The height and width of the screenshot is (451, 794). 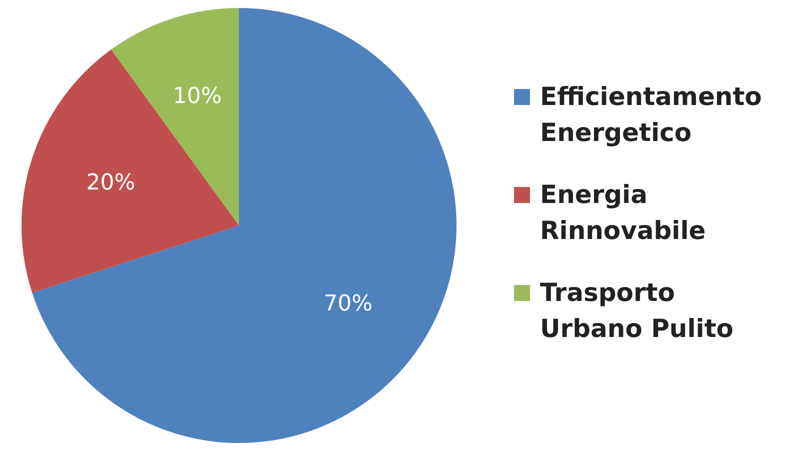 What do you see at coordinates (651, 114) in the screenshot?
I see `legend-label: Efficientamento Energetico` at bounding box center [651, 114].